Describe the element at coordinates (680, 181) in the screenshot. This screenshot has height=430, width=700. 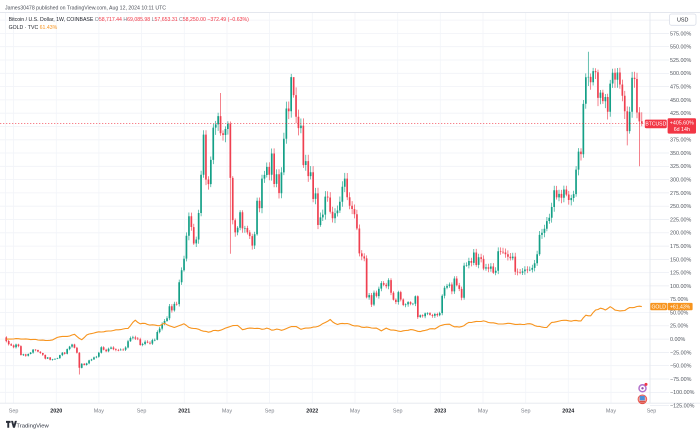
I see `svg-text: 300.00%` at that location.